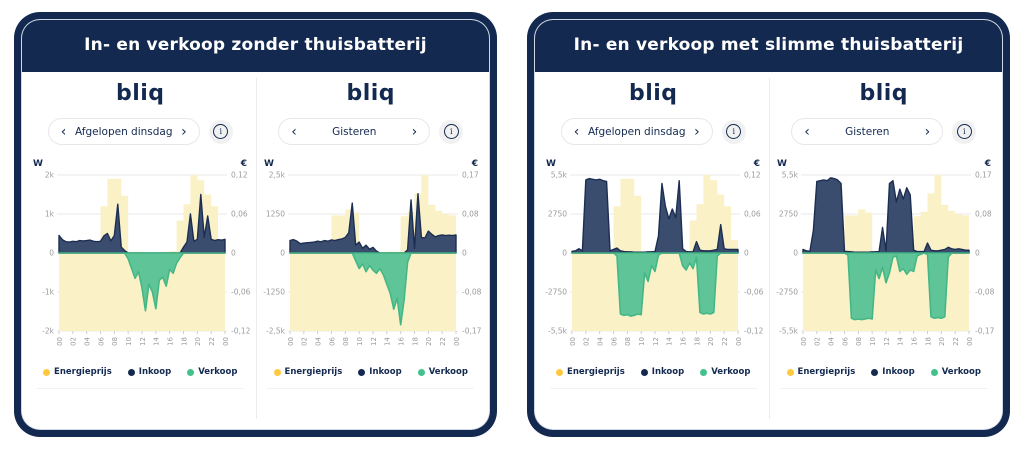 The height and width of the screenshot is (451, 1024). Describe the element at coordinates (551, 164) in the screenshot. I see `svg-text: W` at that location.